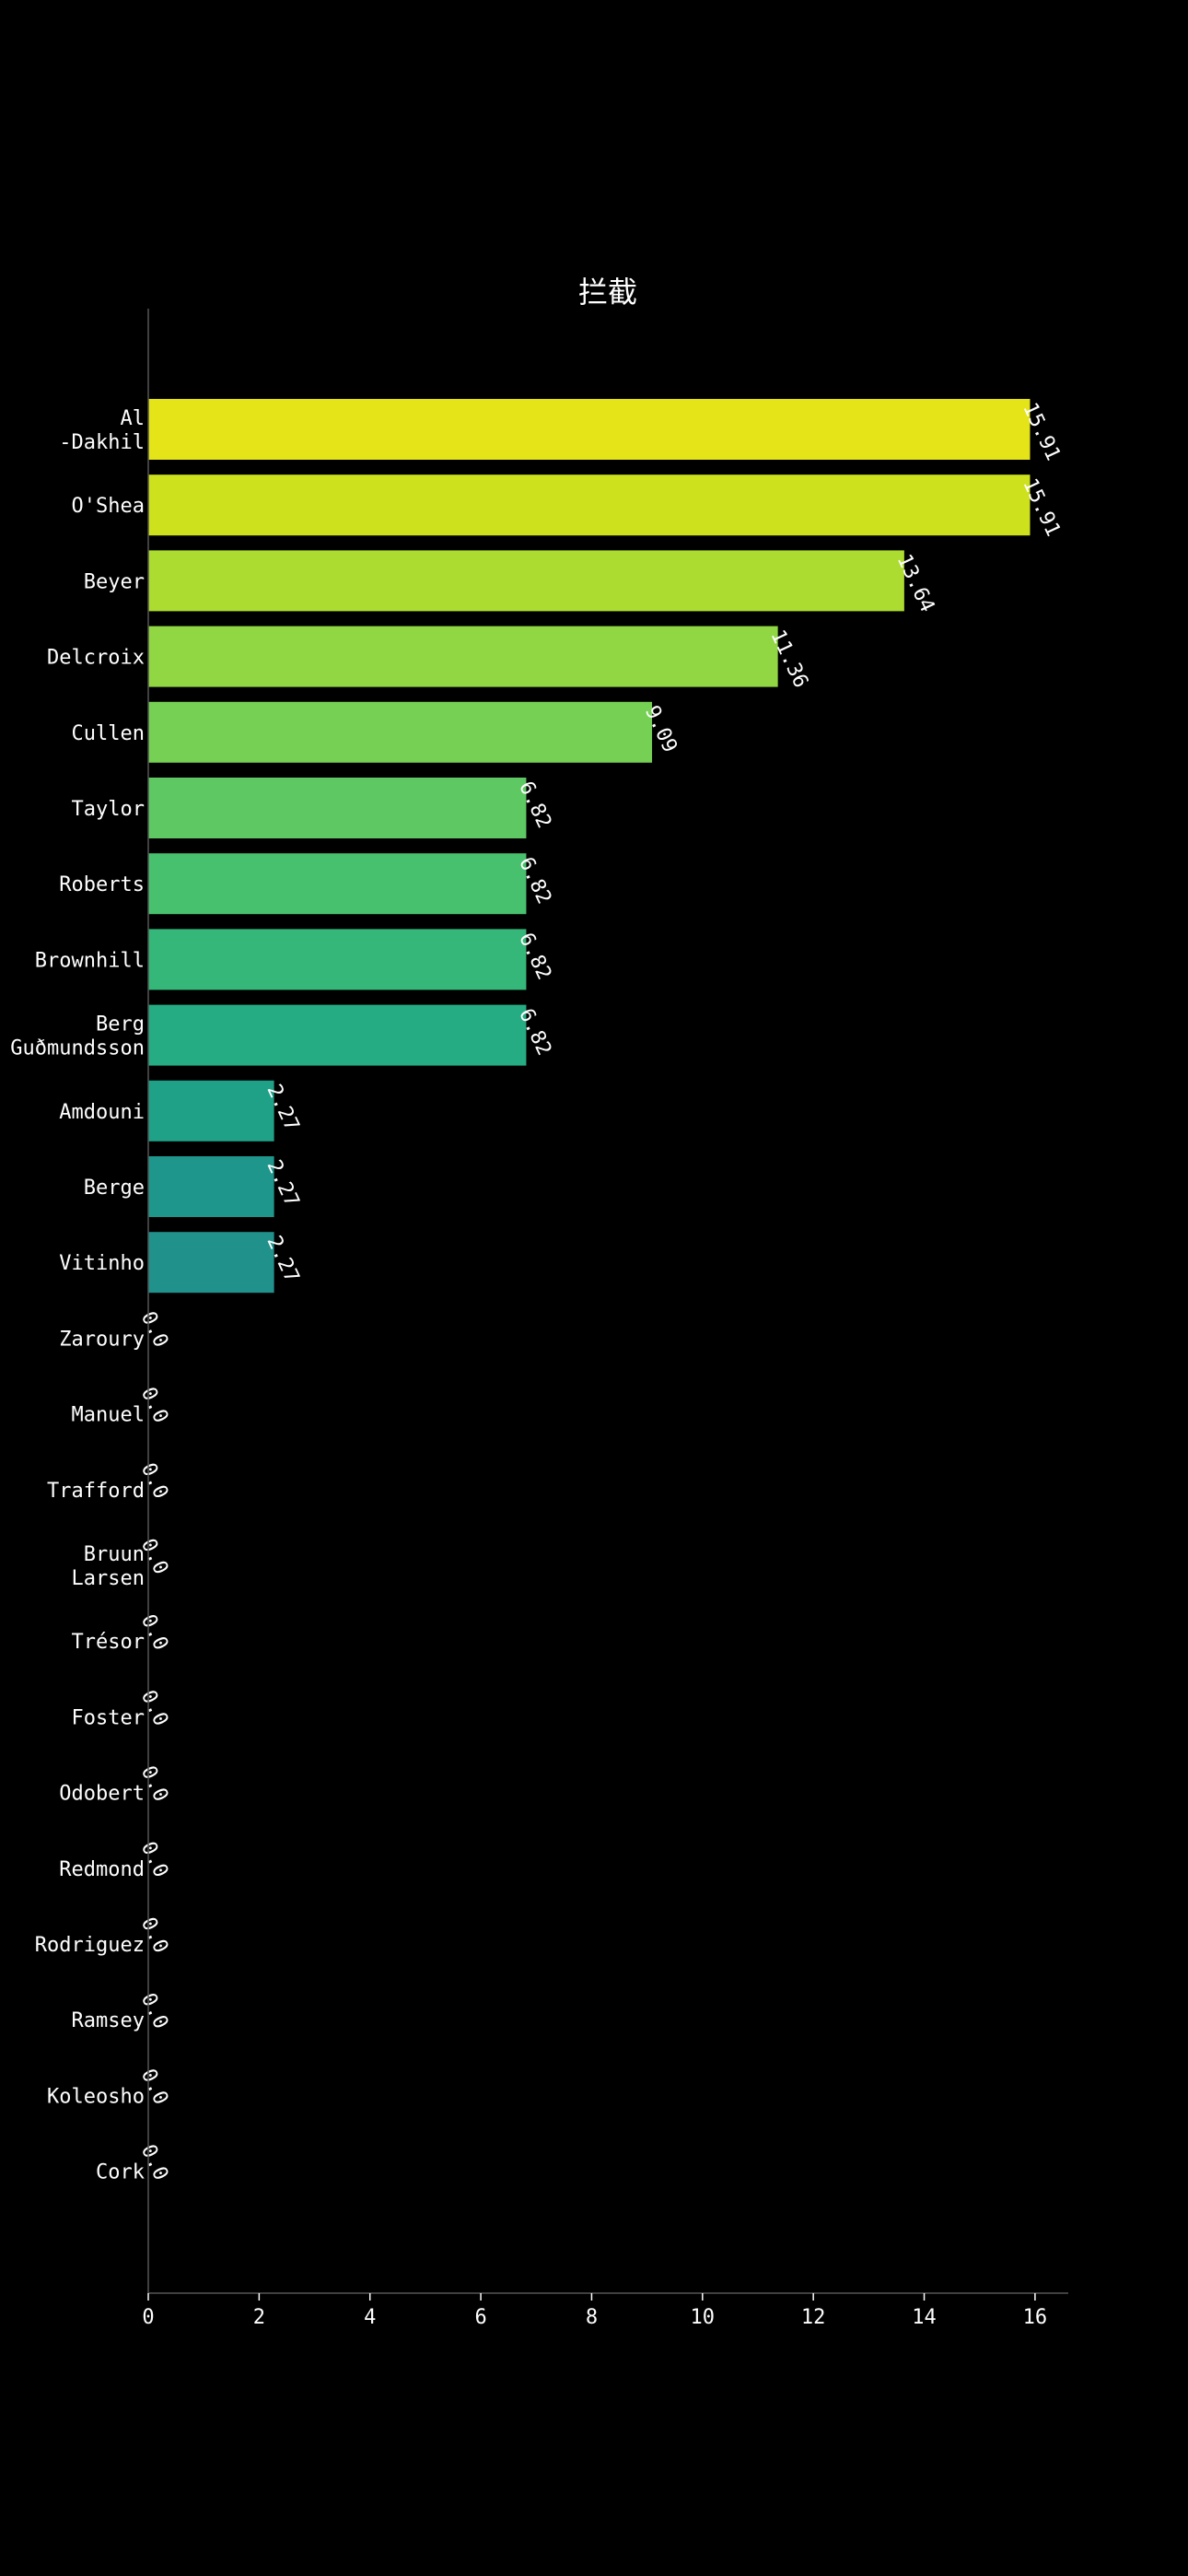 The height and width of the screenshot is (2576, 1188). Describe the element at coordinates (102, 430) in the screenshot. I see `category-label: Al -Dakhil` at that location.